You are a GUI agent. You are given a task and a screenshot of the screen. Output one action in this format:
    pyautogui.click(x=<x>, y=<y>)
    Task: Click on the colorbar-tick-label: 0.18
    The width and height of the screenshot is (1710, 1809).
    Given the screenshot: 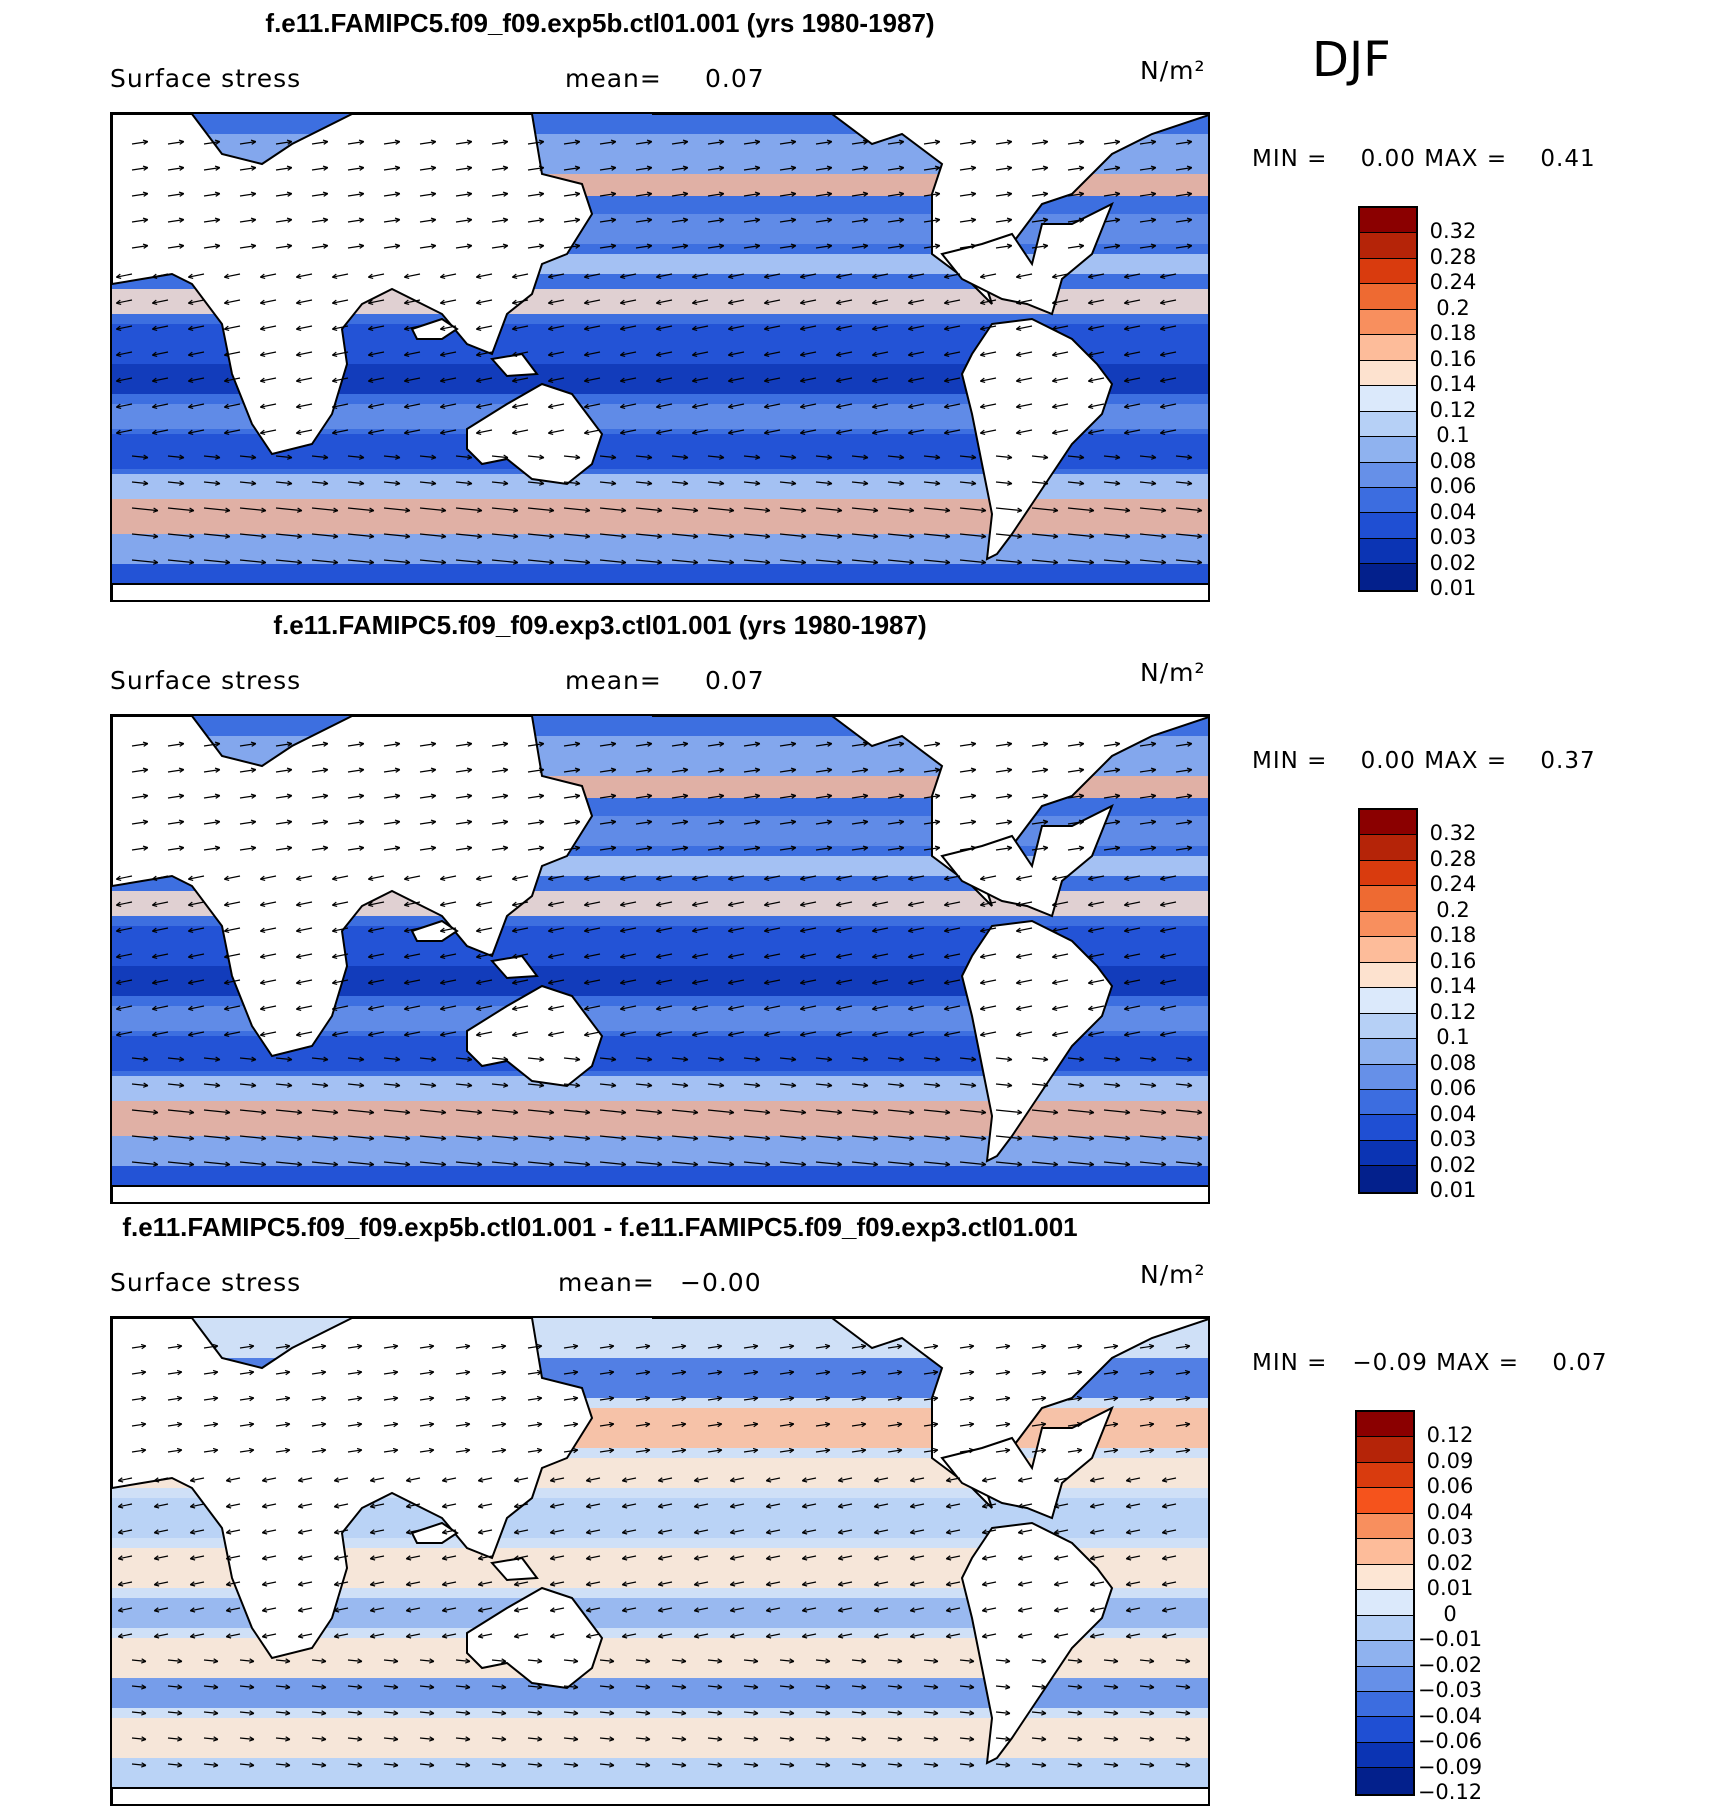 What is the action you would take?
    pyautogui.click(x=1453, y=333)
    